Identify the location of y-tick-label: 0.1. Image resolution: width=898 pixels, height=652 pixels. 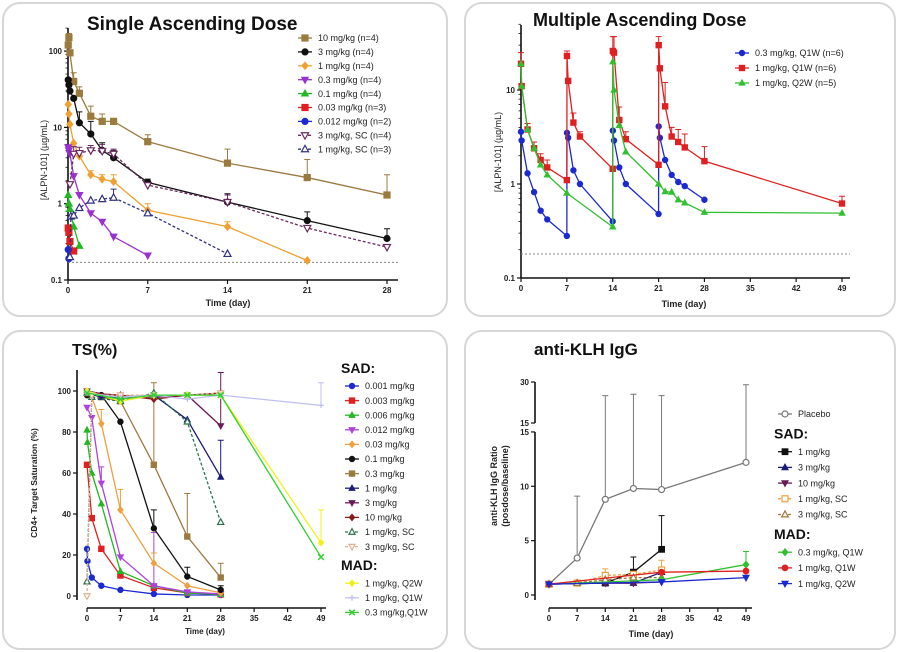
(57, 280).